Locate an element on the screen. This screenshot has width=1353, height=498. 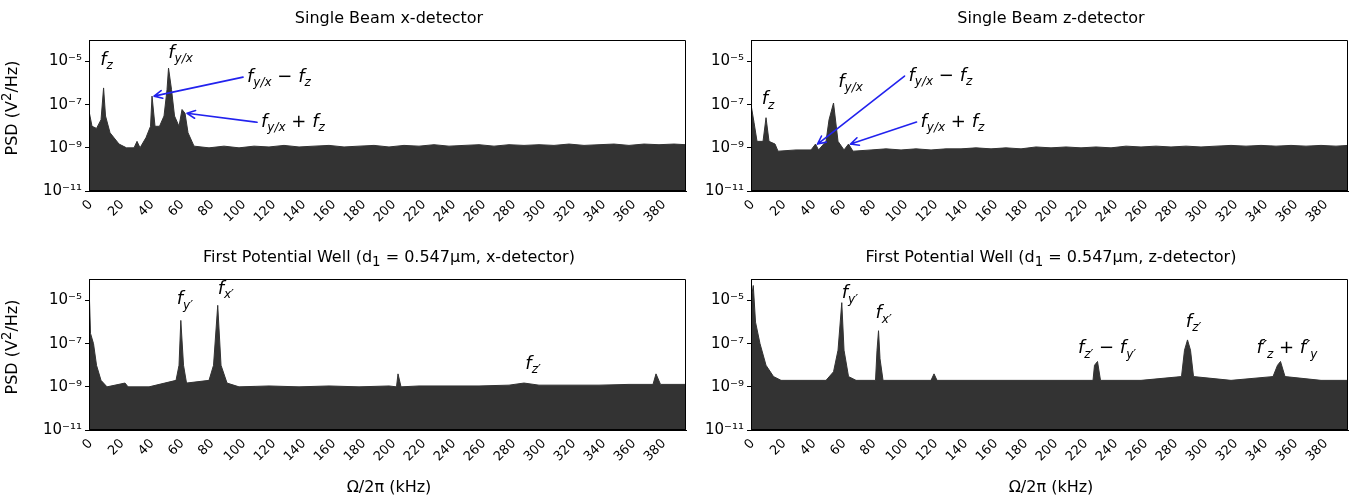
chart-title: First Potential Well (d$_{1}$ = 0.547μm, x-detector) is located at coordinates (389, 258).